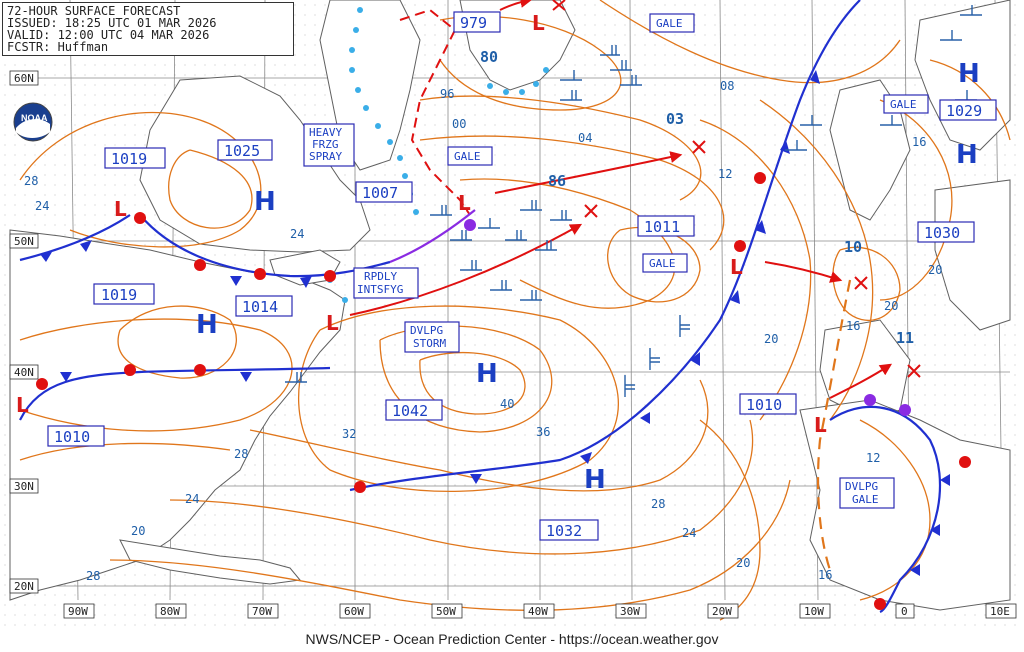 The height and width of the screenshot is (652, 1024). Describe the element at coordinates (262, 611) in the screenshot. I see `lon-label: 70W` at that location.